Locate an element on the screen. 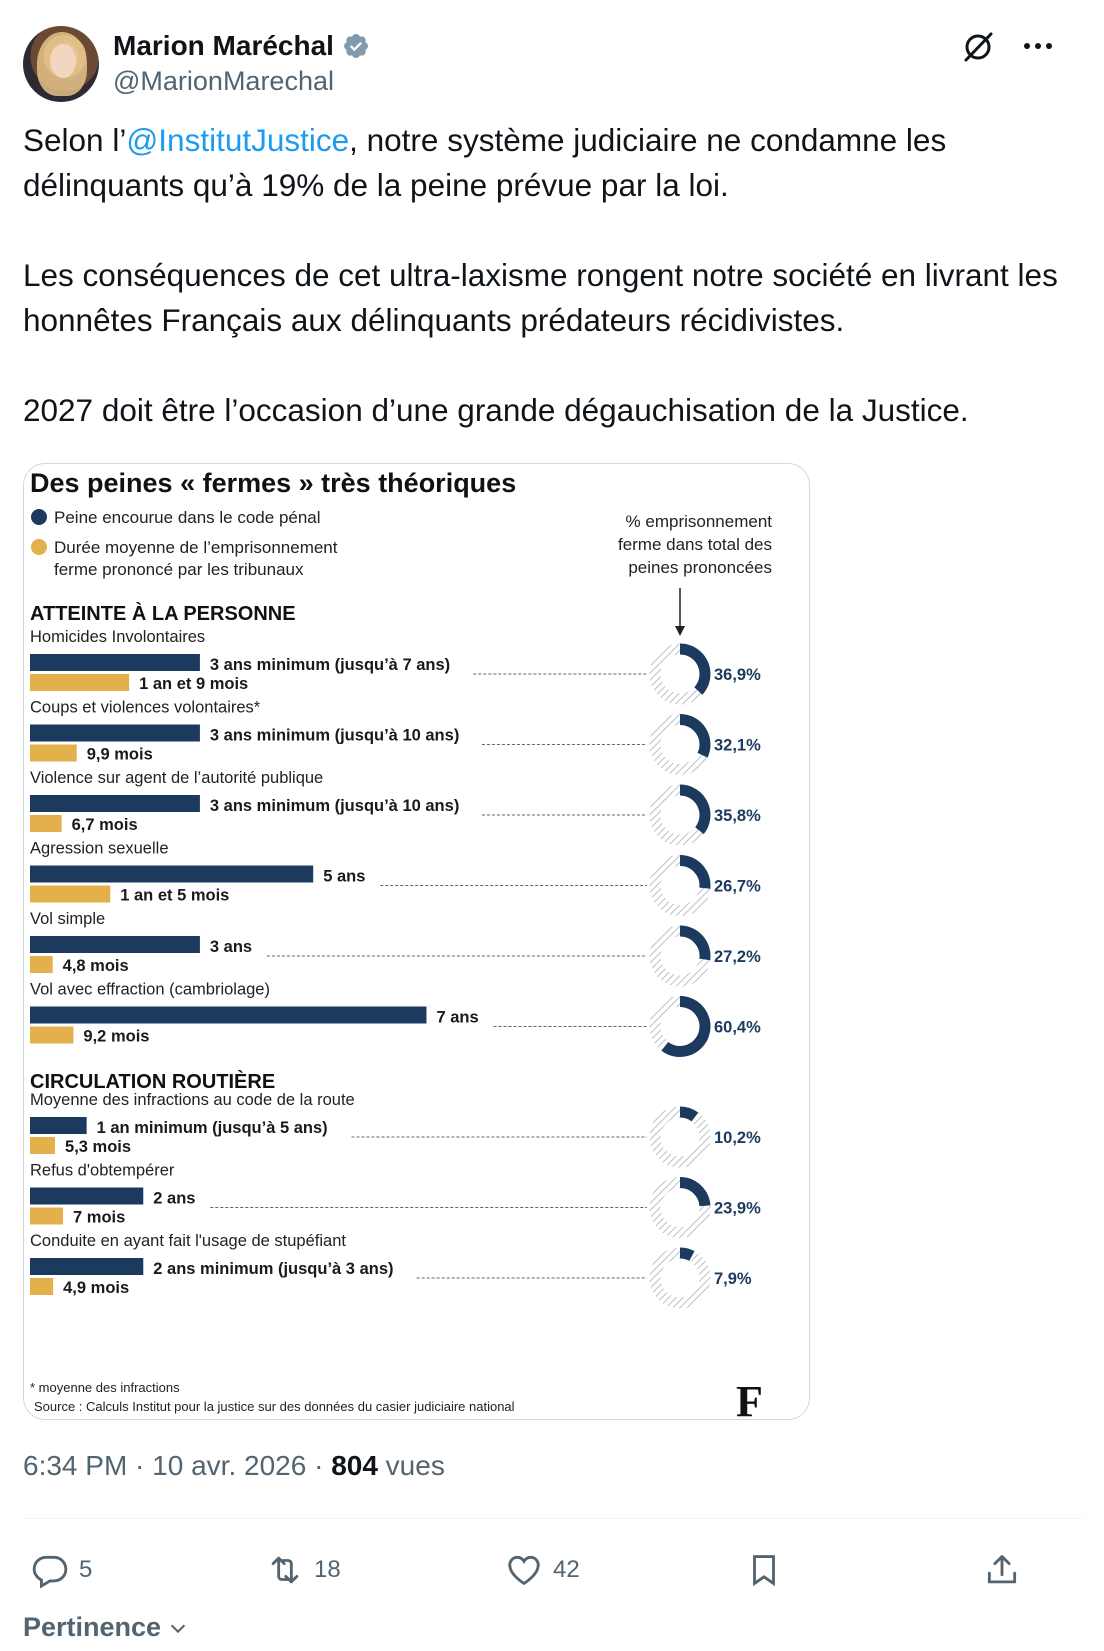 The width and height of the screenshot is (1104, 1651). bar-encourue-label: 3 ans minimum (jusqu’à 10 ans) is located at coordinates (334, 736).